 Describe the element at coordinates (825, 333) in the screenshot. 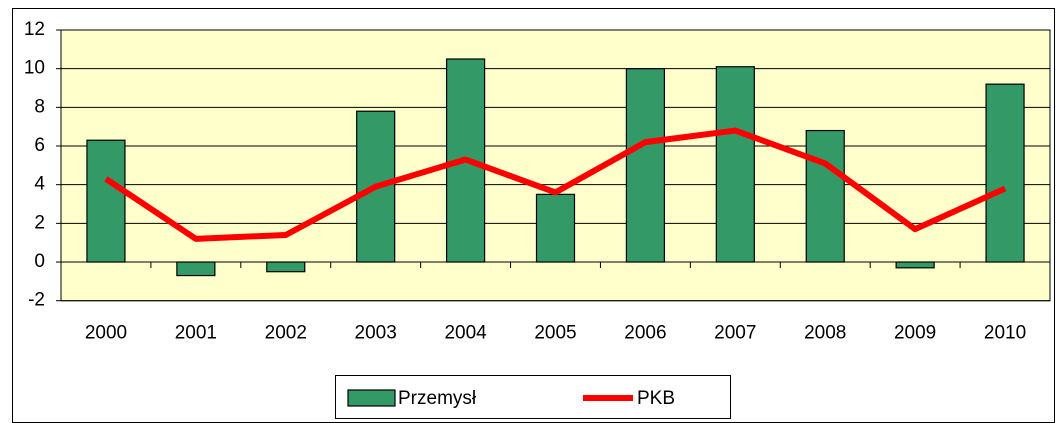

I see `x-tick-label: 2008` at that location.